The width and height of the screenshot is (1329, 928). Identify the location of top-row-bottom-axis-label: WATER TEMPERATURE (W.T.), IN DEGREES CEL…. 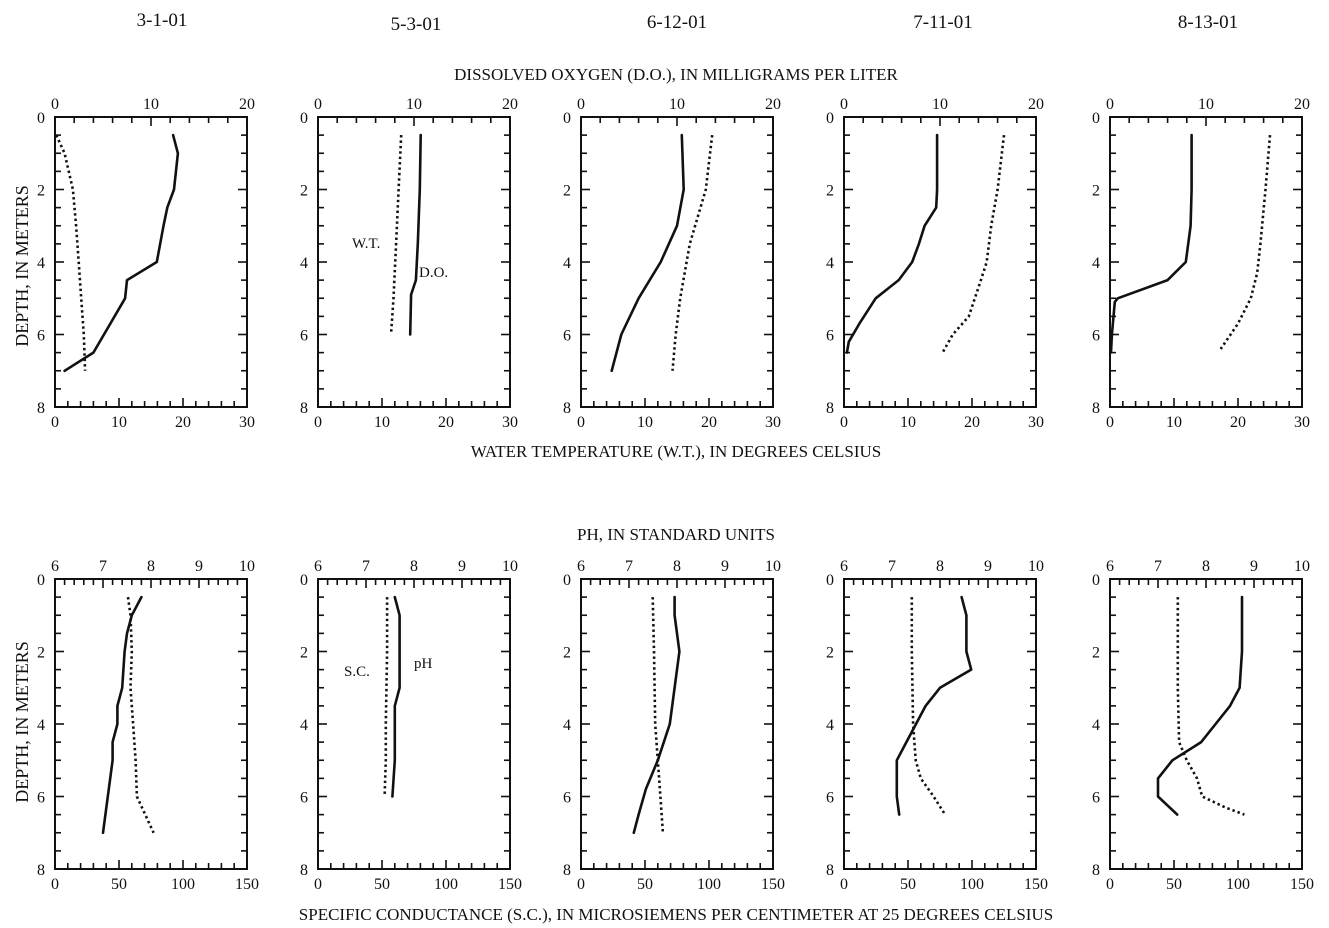
(676, 451).